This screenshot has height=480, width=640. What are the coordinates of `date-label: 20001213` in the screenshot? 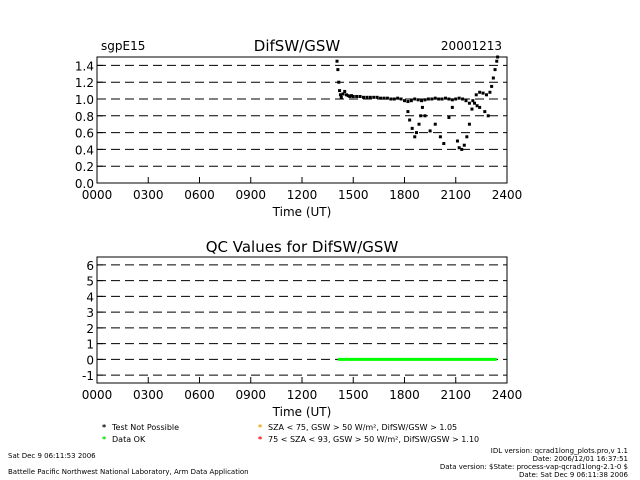 It's located at (471, 46).